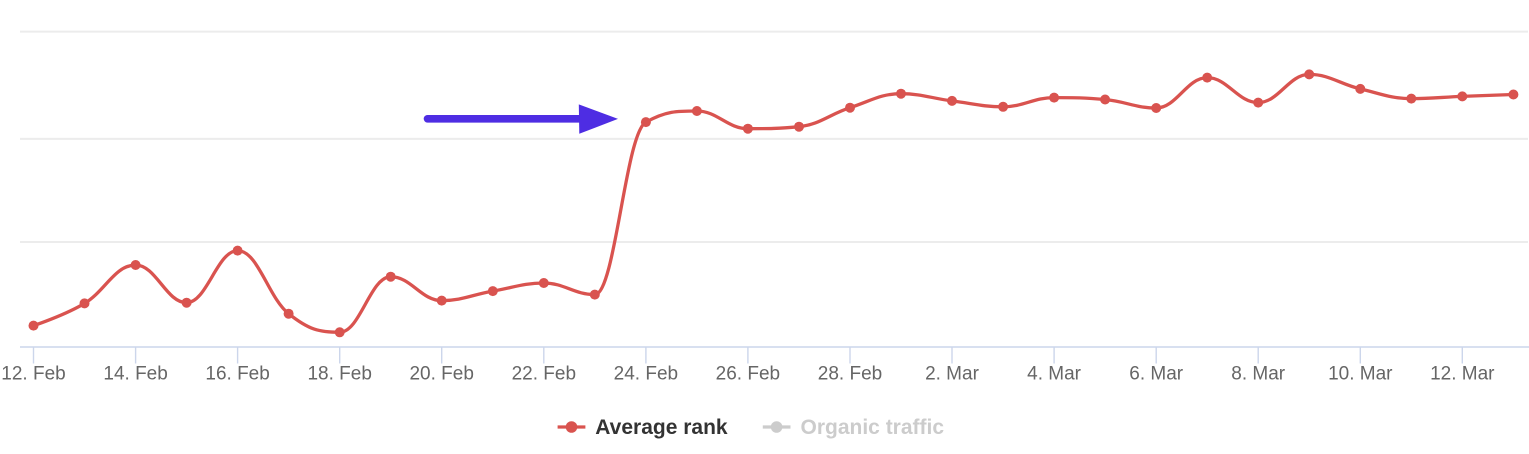  Describe the element at coordinates (135, 374) in the screenshot. I see `svg-text: 14. Feb` at that location.